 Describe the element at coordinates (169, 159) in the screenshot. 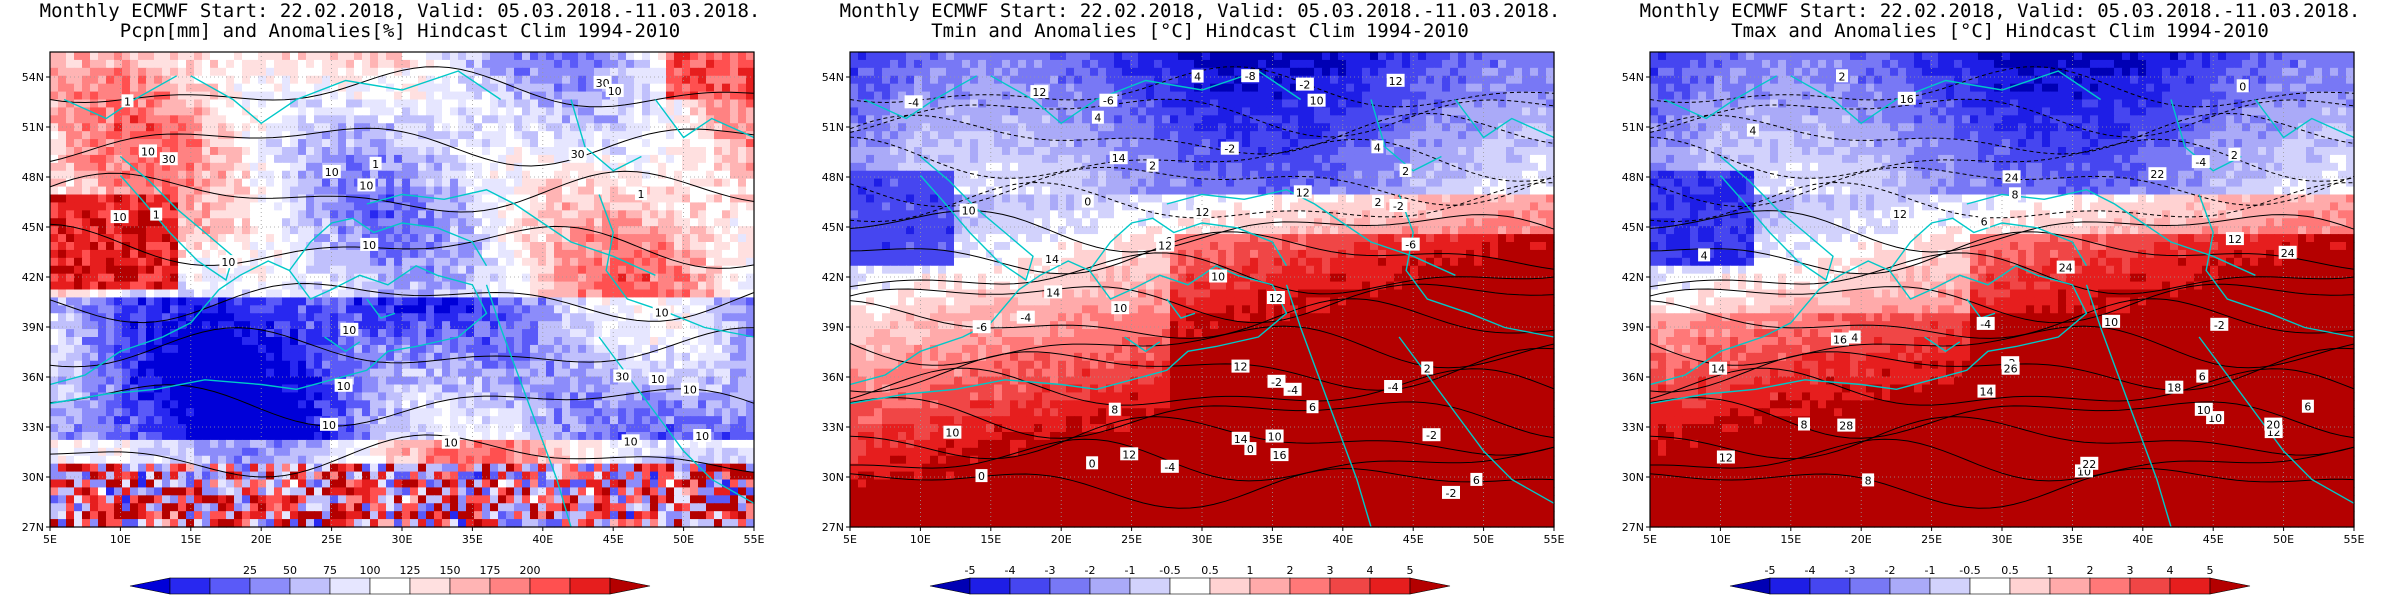

I see `contour-label: 30` at that location.